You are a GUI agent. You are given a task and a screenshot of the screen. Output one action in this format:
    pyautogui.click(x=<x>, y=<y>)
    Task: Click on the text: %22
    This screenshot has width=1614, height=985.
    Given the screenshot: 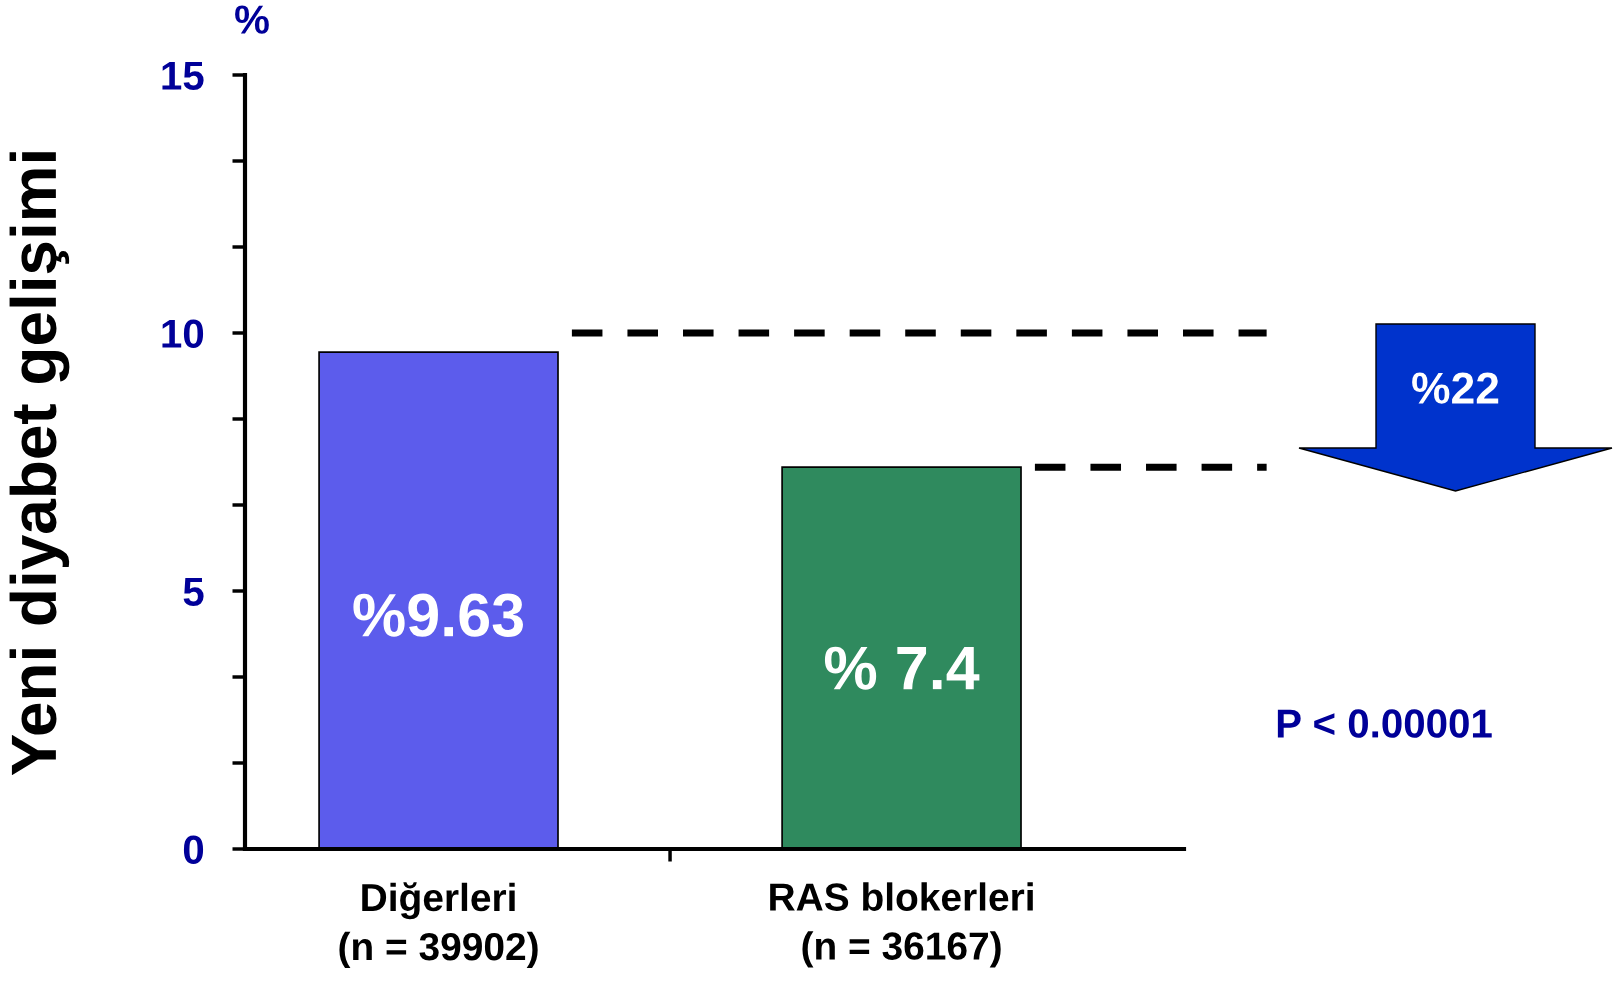 What is the action you would take?
    pyautogui.click(x=1455, y=388)
    